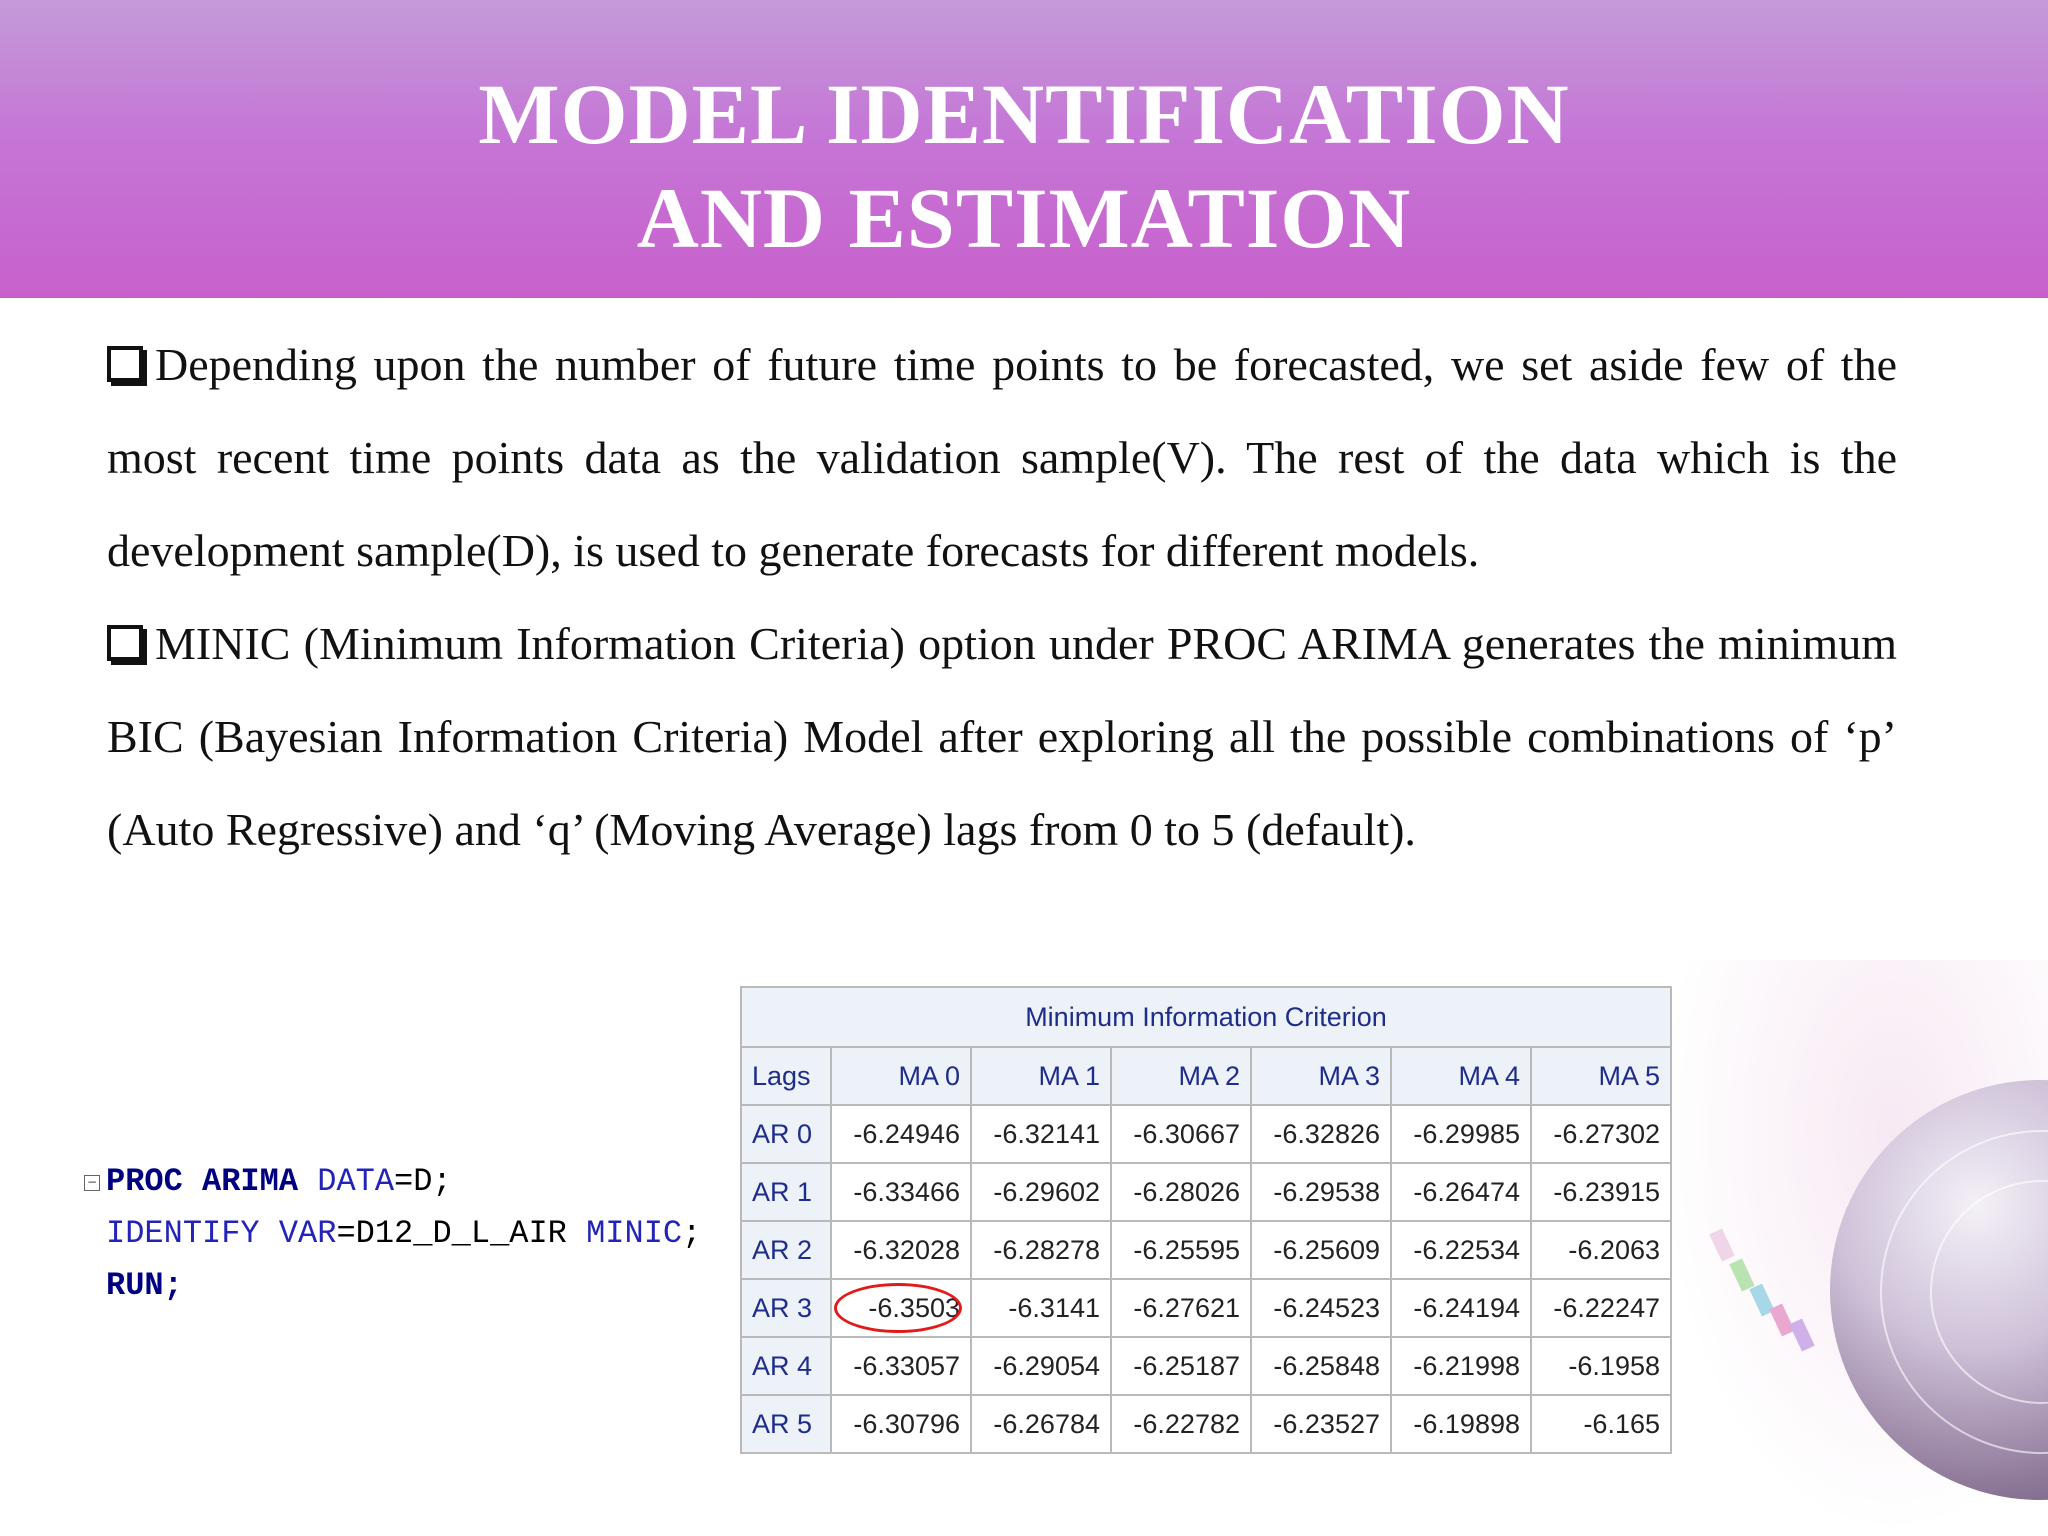 The width and height of the screenshot is (2048, 1536). I want to click on table-cell: -6.29538, so click(1321, 1192).